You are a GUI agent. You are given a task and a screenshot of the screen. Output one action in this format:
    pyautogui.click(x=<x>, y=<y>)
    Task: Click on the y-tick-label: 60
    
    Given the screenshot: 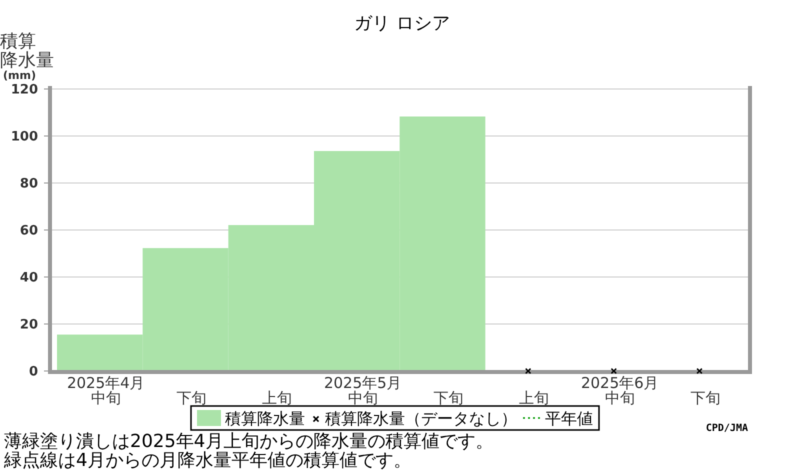 What is the action you would take?
    pyautogui.click(x=29, y=231)
    